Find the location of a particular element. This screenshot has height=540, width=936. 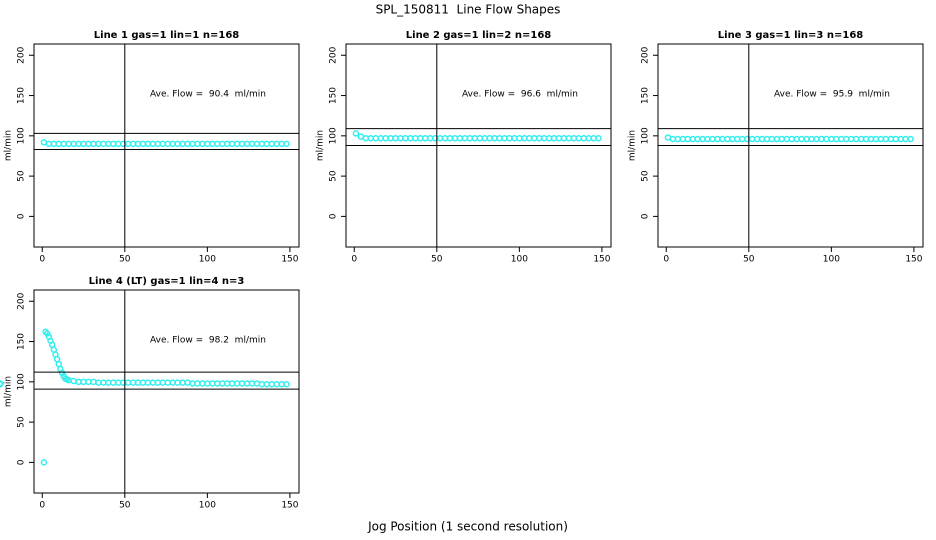

annotation: Ave. Flow = 96.6 ml/min is located at coordinates (520, 95).